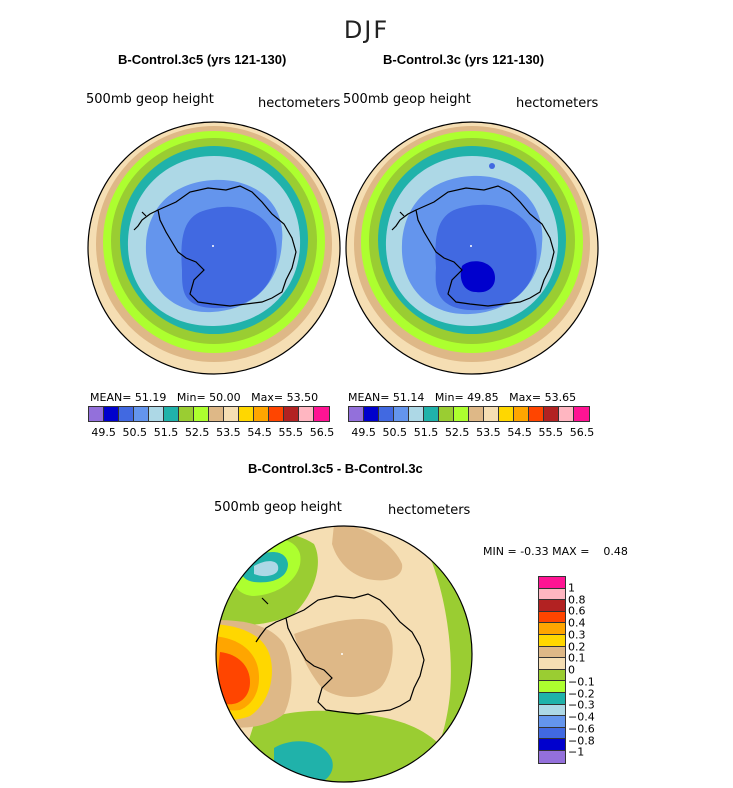  I want to click on diff-variable-label: 500mb geop height, so click(278, 507).